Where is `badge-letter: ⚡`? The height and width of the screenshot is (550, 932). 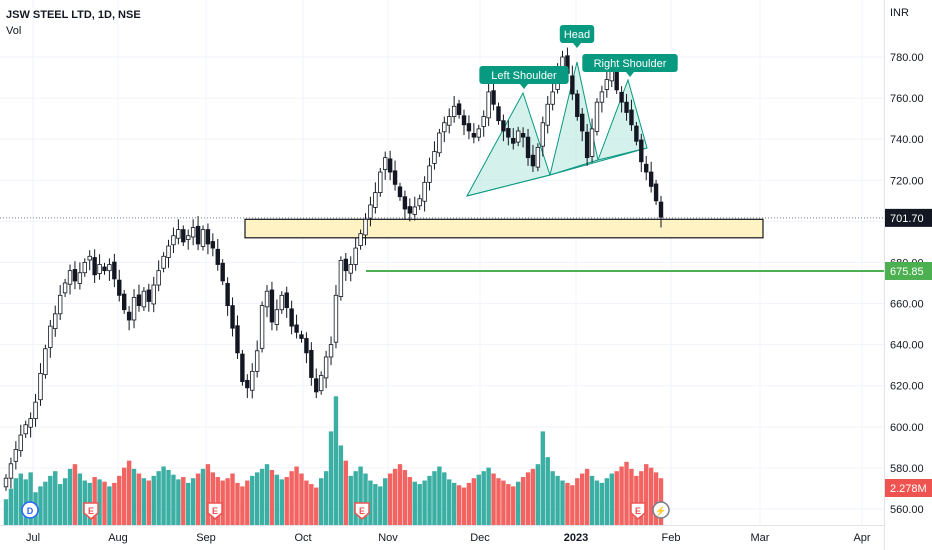
badge-letter: ⚡ is located at coordinates (660, 511).